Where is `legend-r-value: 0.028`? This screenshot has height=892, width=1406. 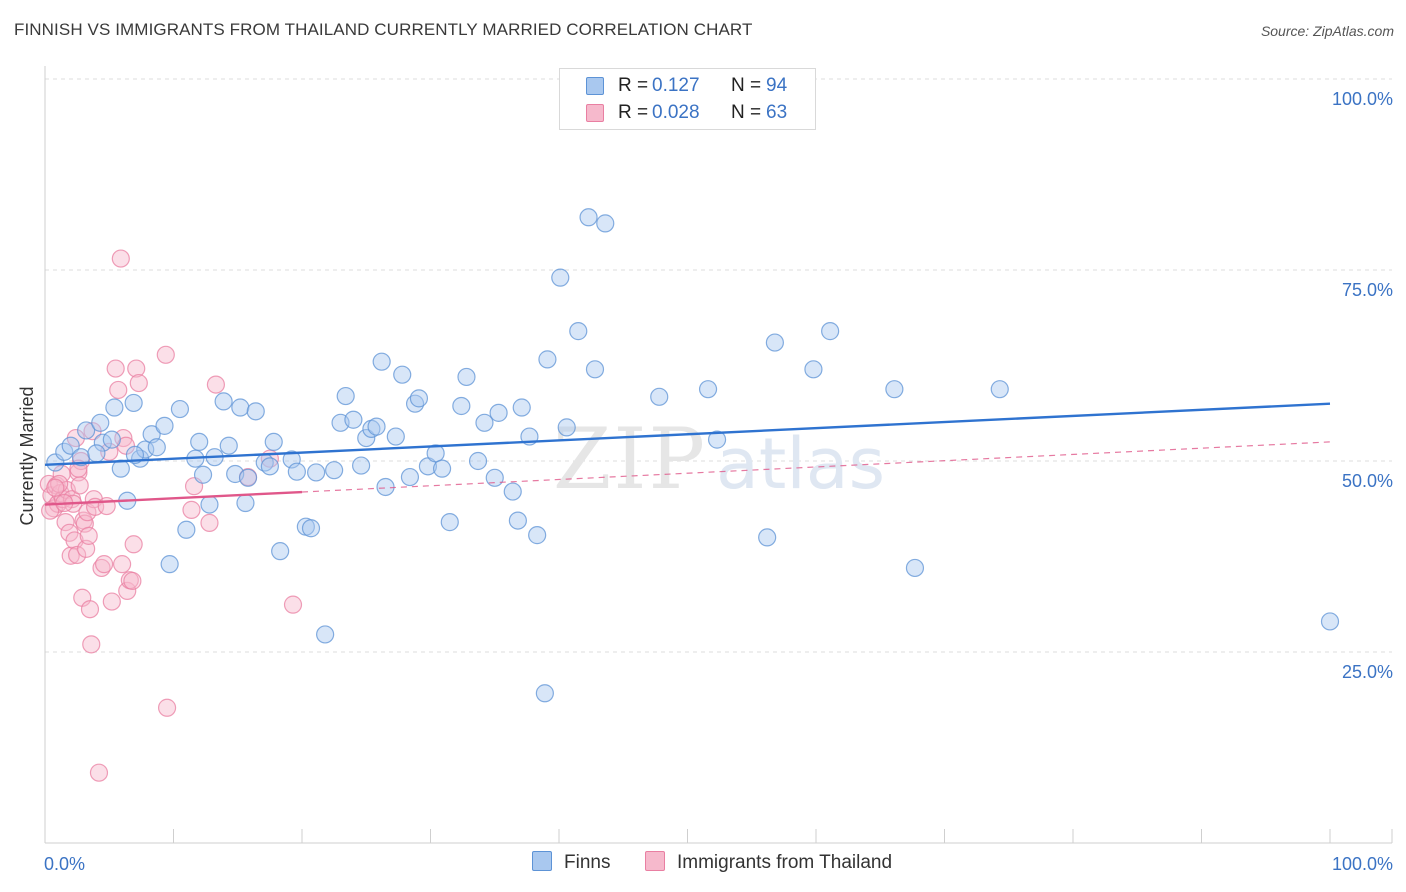
legend-r-value: 0.028 is located at coordinates (676, 112).